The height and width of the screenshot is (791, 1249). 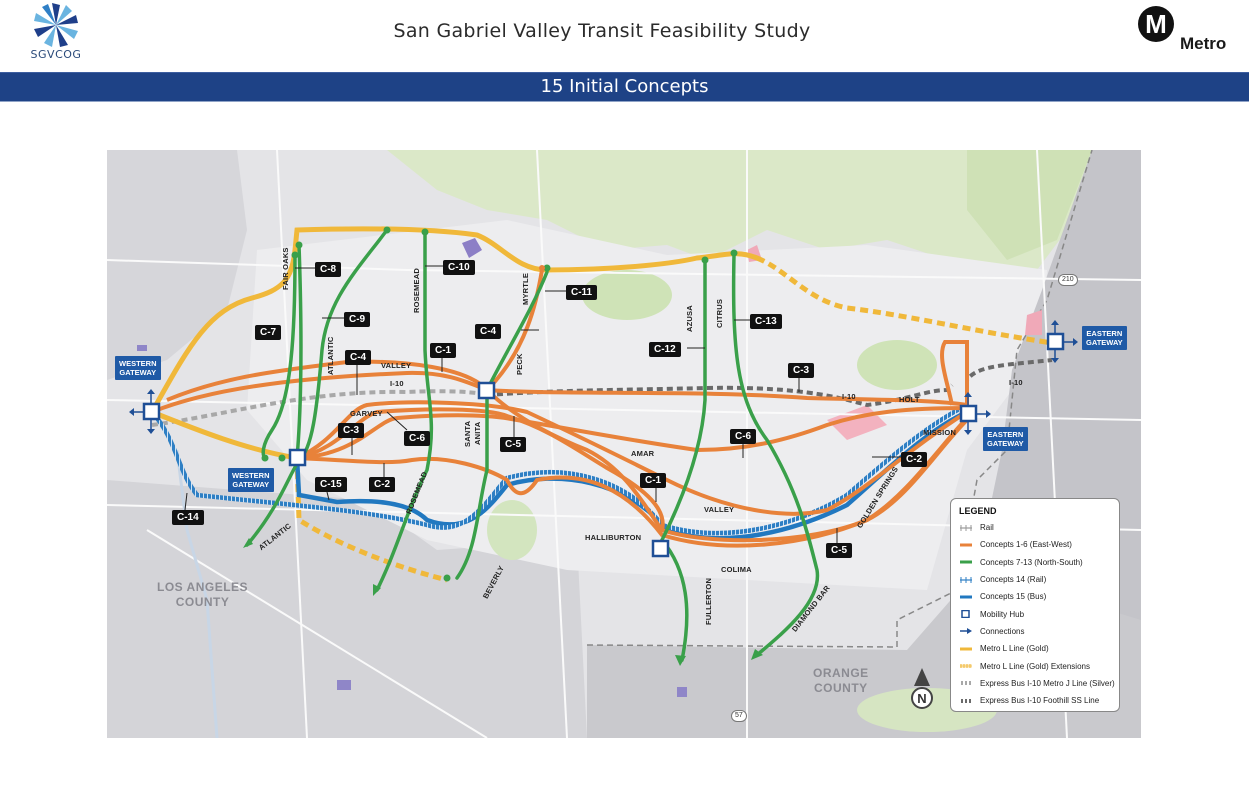 I want to click on legend-item: Concepts 7-13 (North-South), so click(x=1035, y=562).